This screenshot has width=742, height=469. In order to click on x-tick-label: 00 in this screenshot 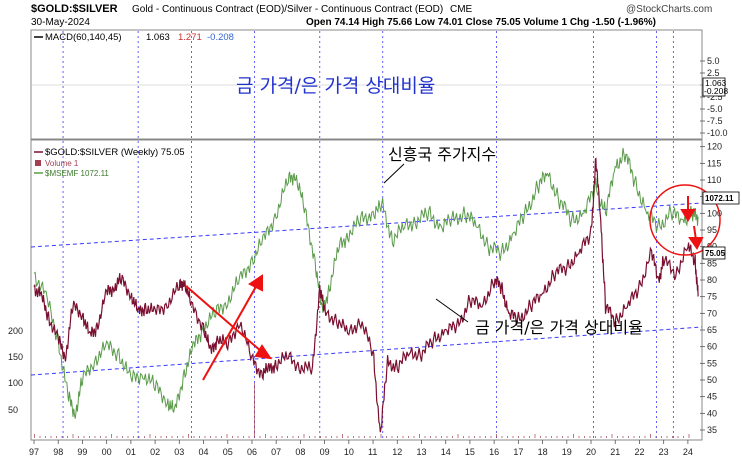, I will do `click(107, 452)`.